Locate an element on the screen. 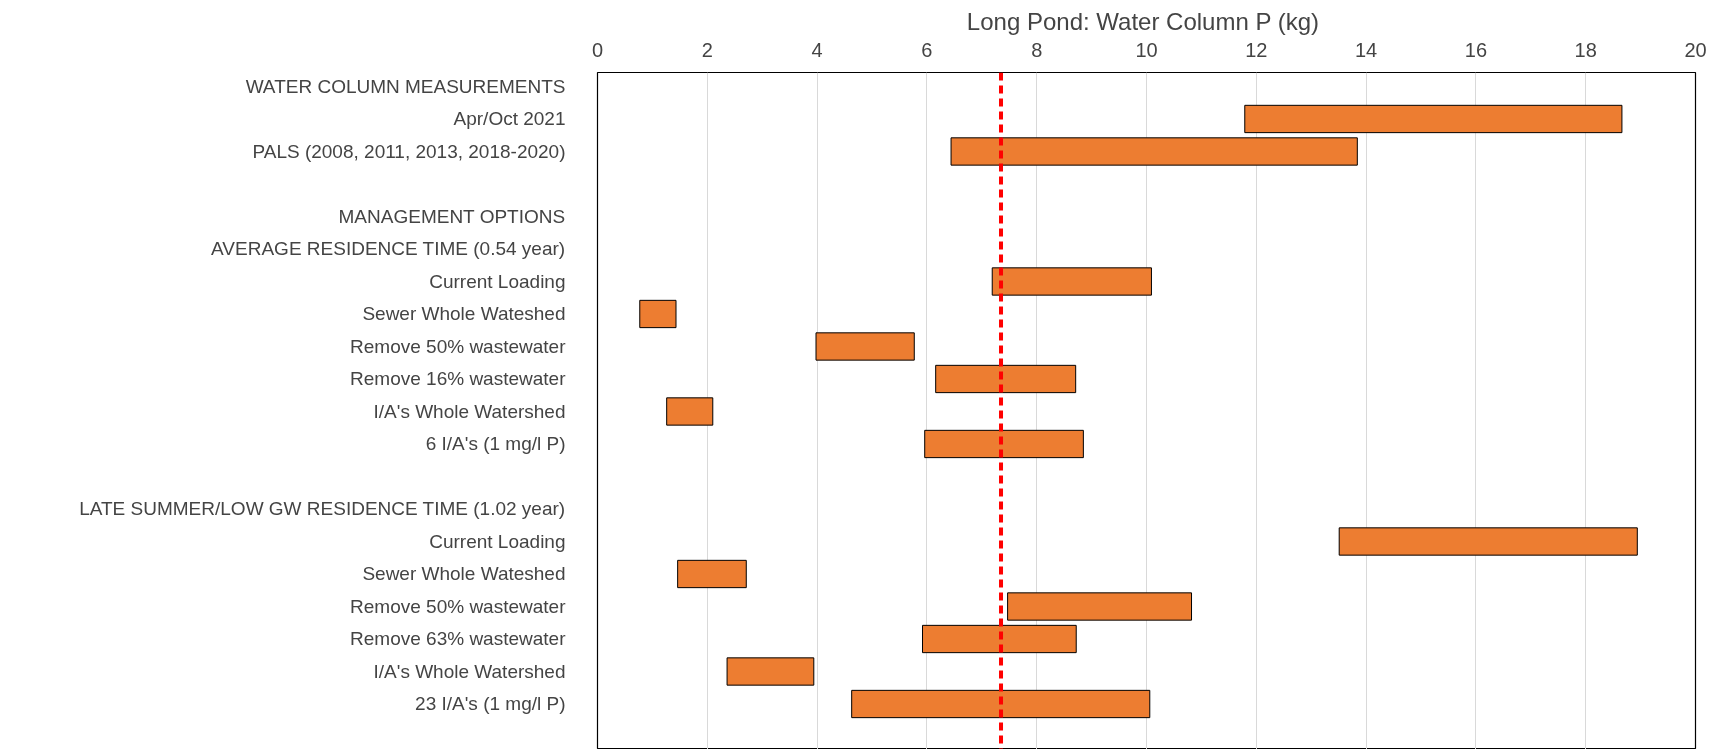 This screenshot has width=1719, height=749. y-tick-label: Remove 63% wastewater is located at coordinates (458, 639).